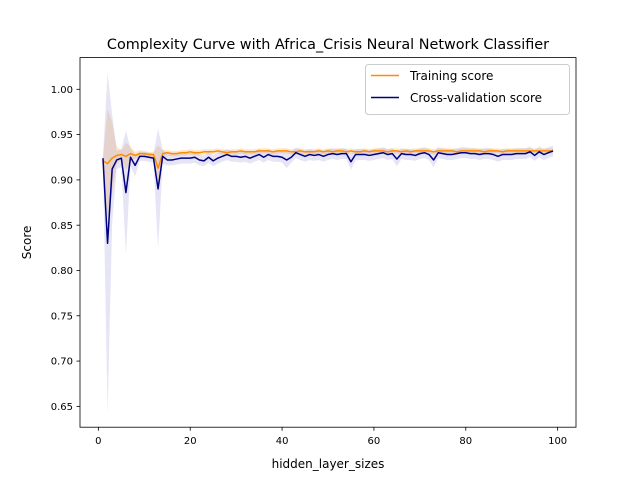 This screenshot has width=640, height=480. Describe the element at coordinates (62, 271) in the screenshot. I see `y-tick-label: 0.80` at that location.